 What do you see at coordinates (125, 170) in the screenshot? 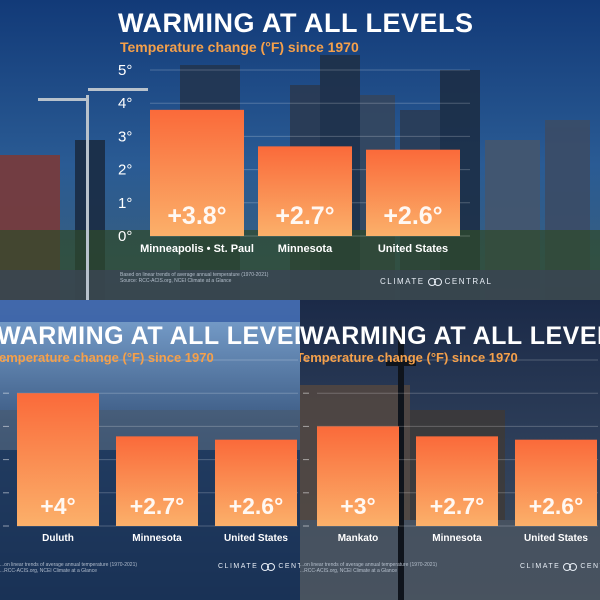
I see `y-tick-label: 2°` at bounding box center [125, 170].